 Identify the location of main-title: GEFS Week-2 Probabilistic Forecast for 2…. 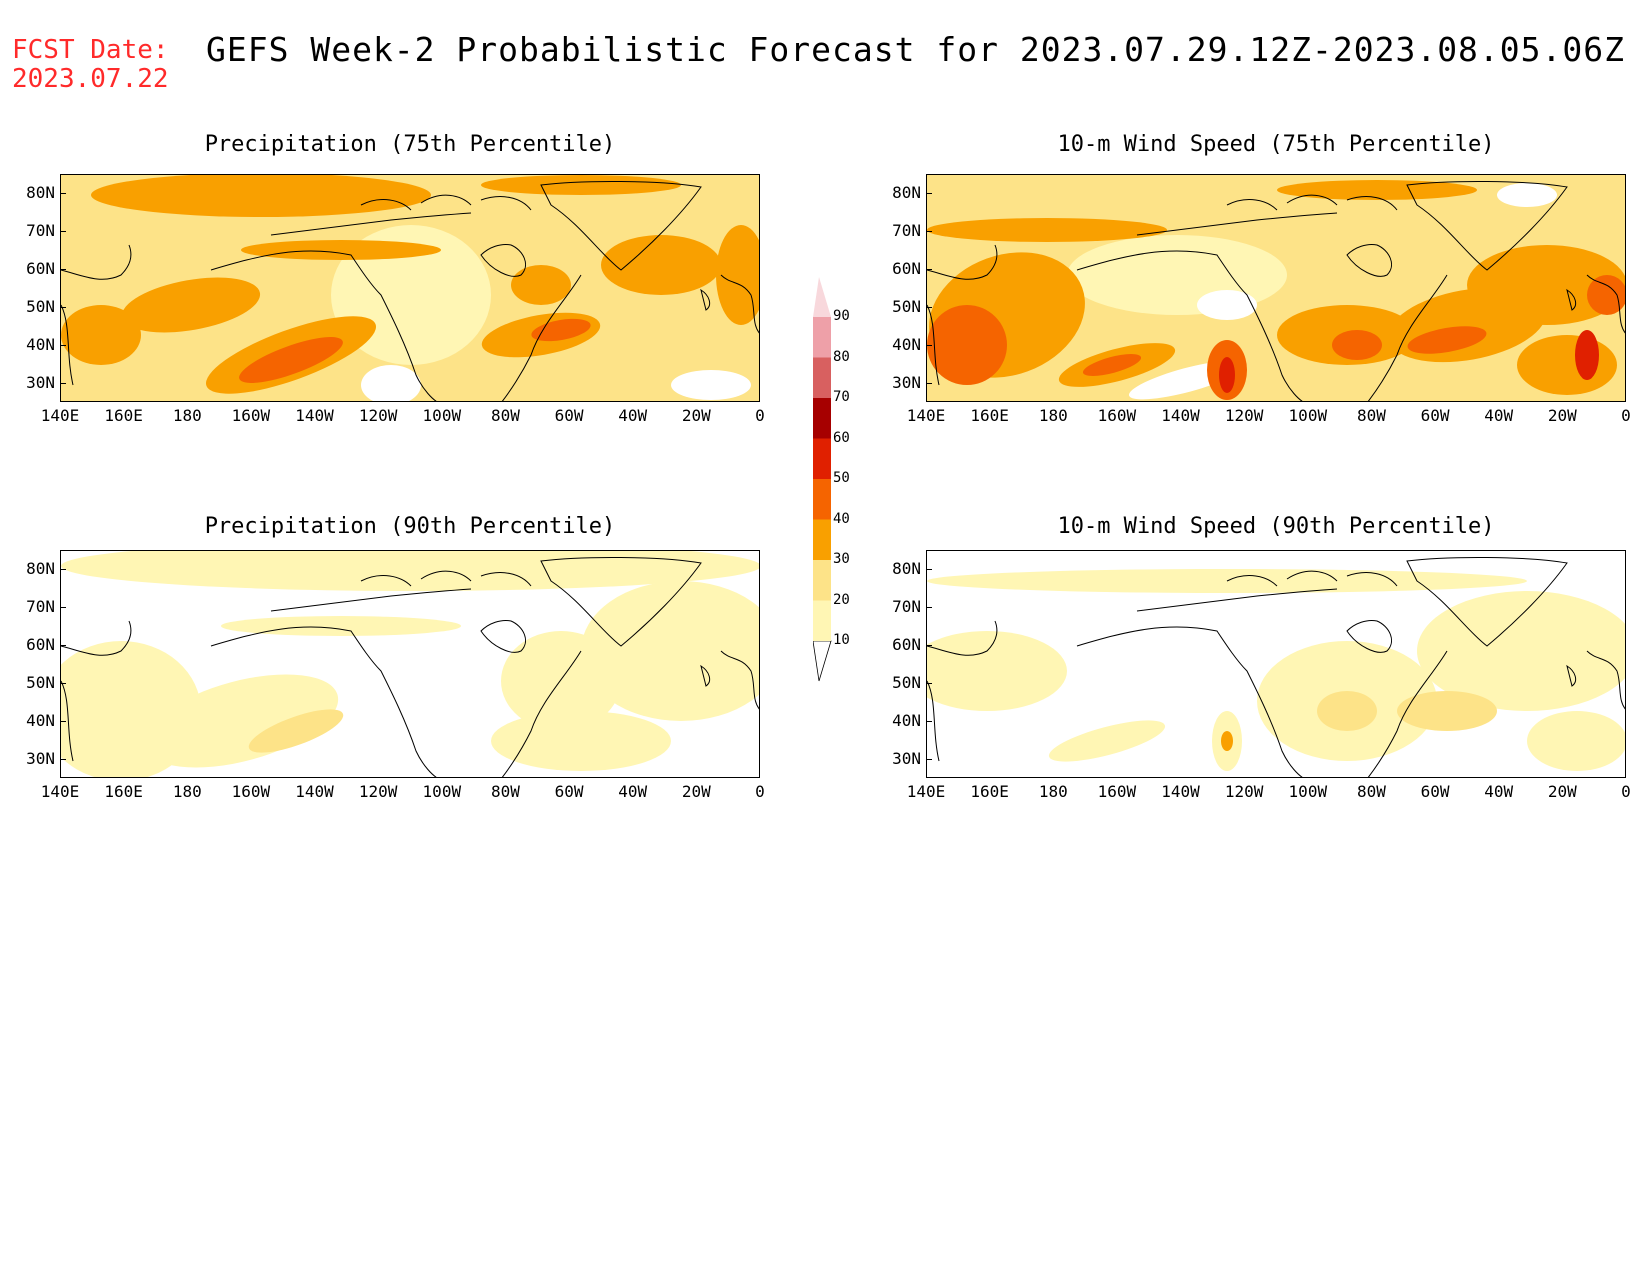
(916, 49).